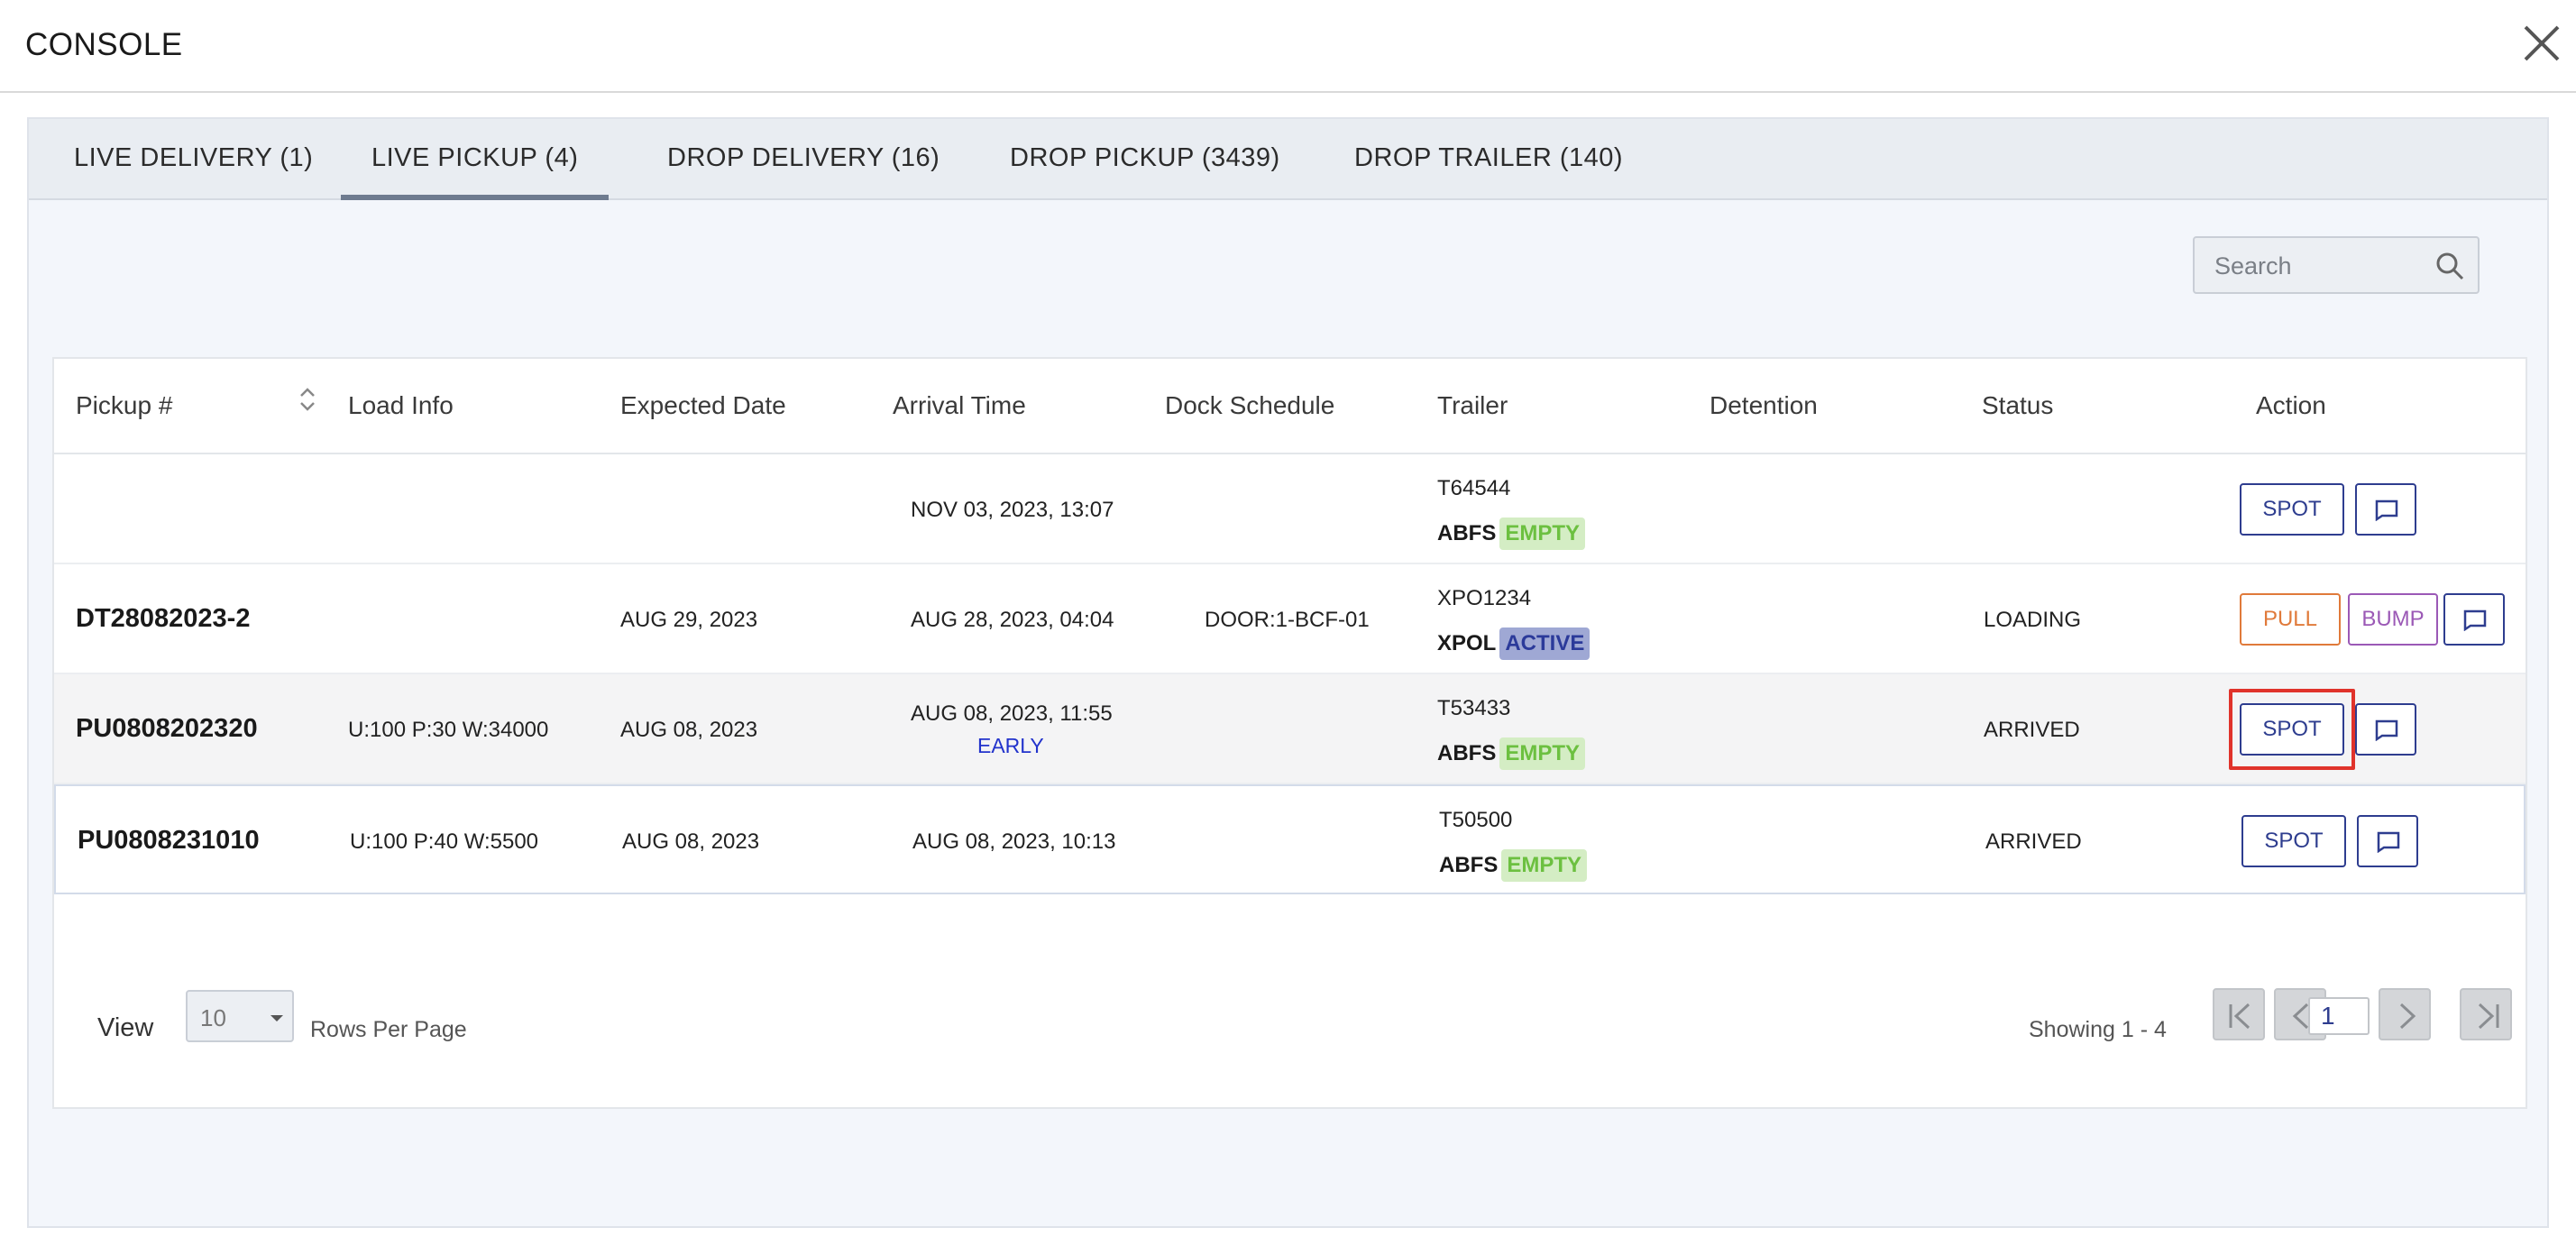  Describe the element at coordinates (240, 1016) in the screenshot. I see `rows-per-page-select: 10` at that location.